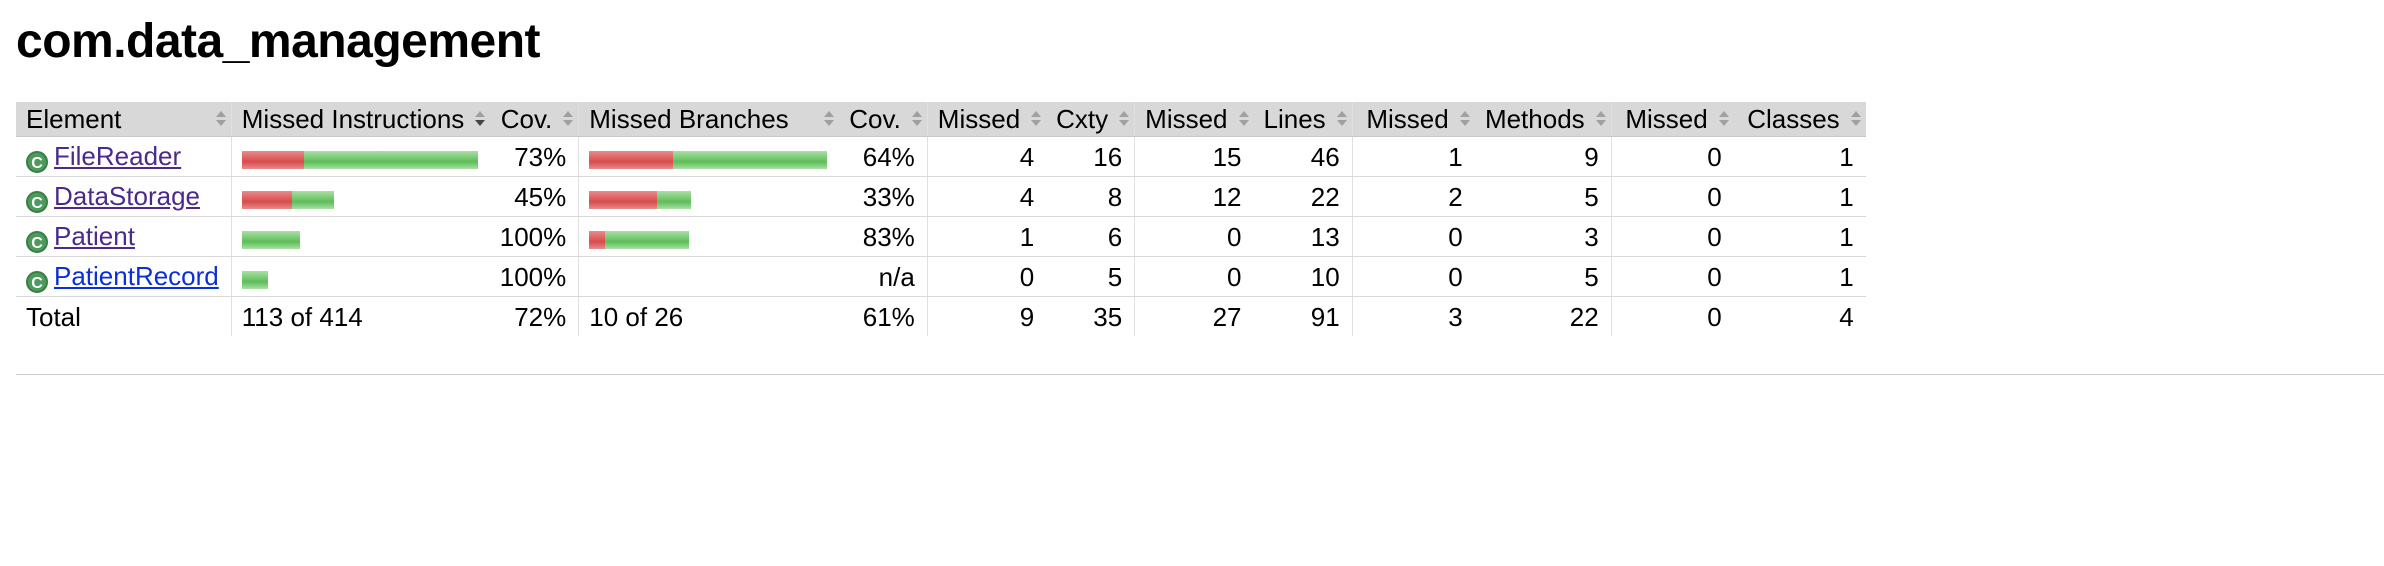 The height and width of the screenshot is (566, 2384). I want to click on total-branches-coverage: 61%, so click(888, 316).